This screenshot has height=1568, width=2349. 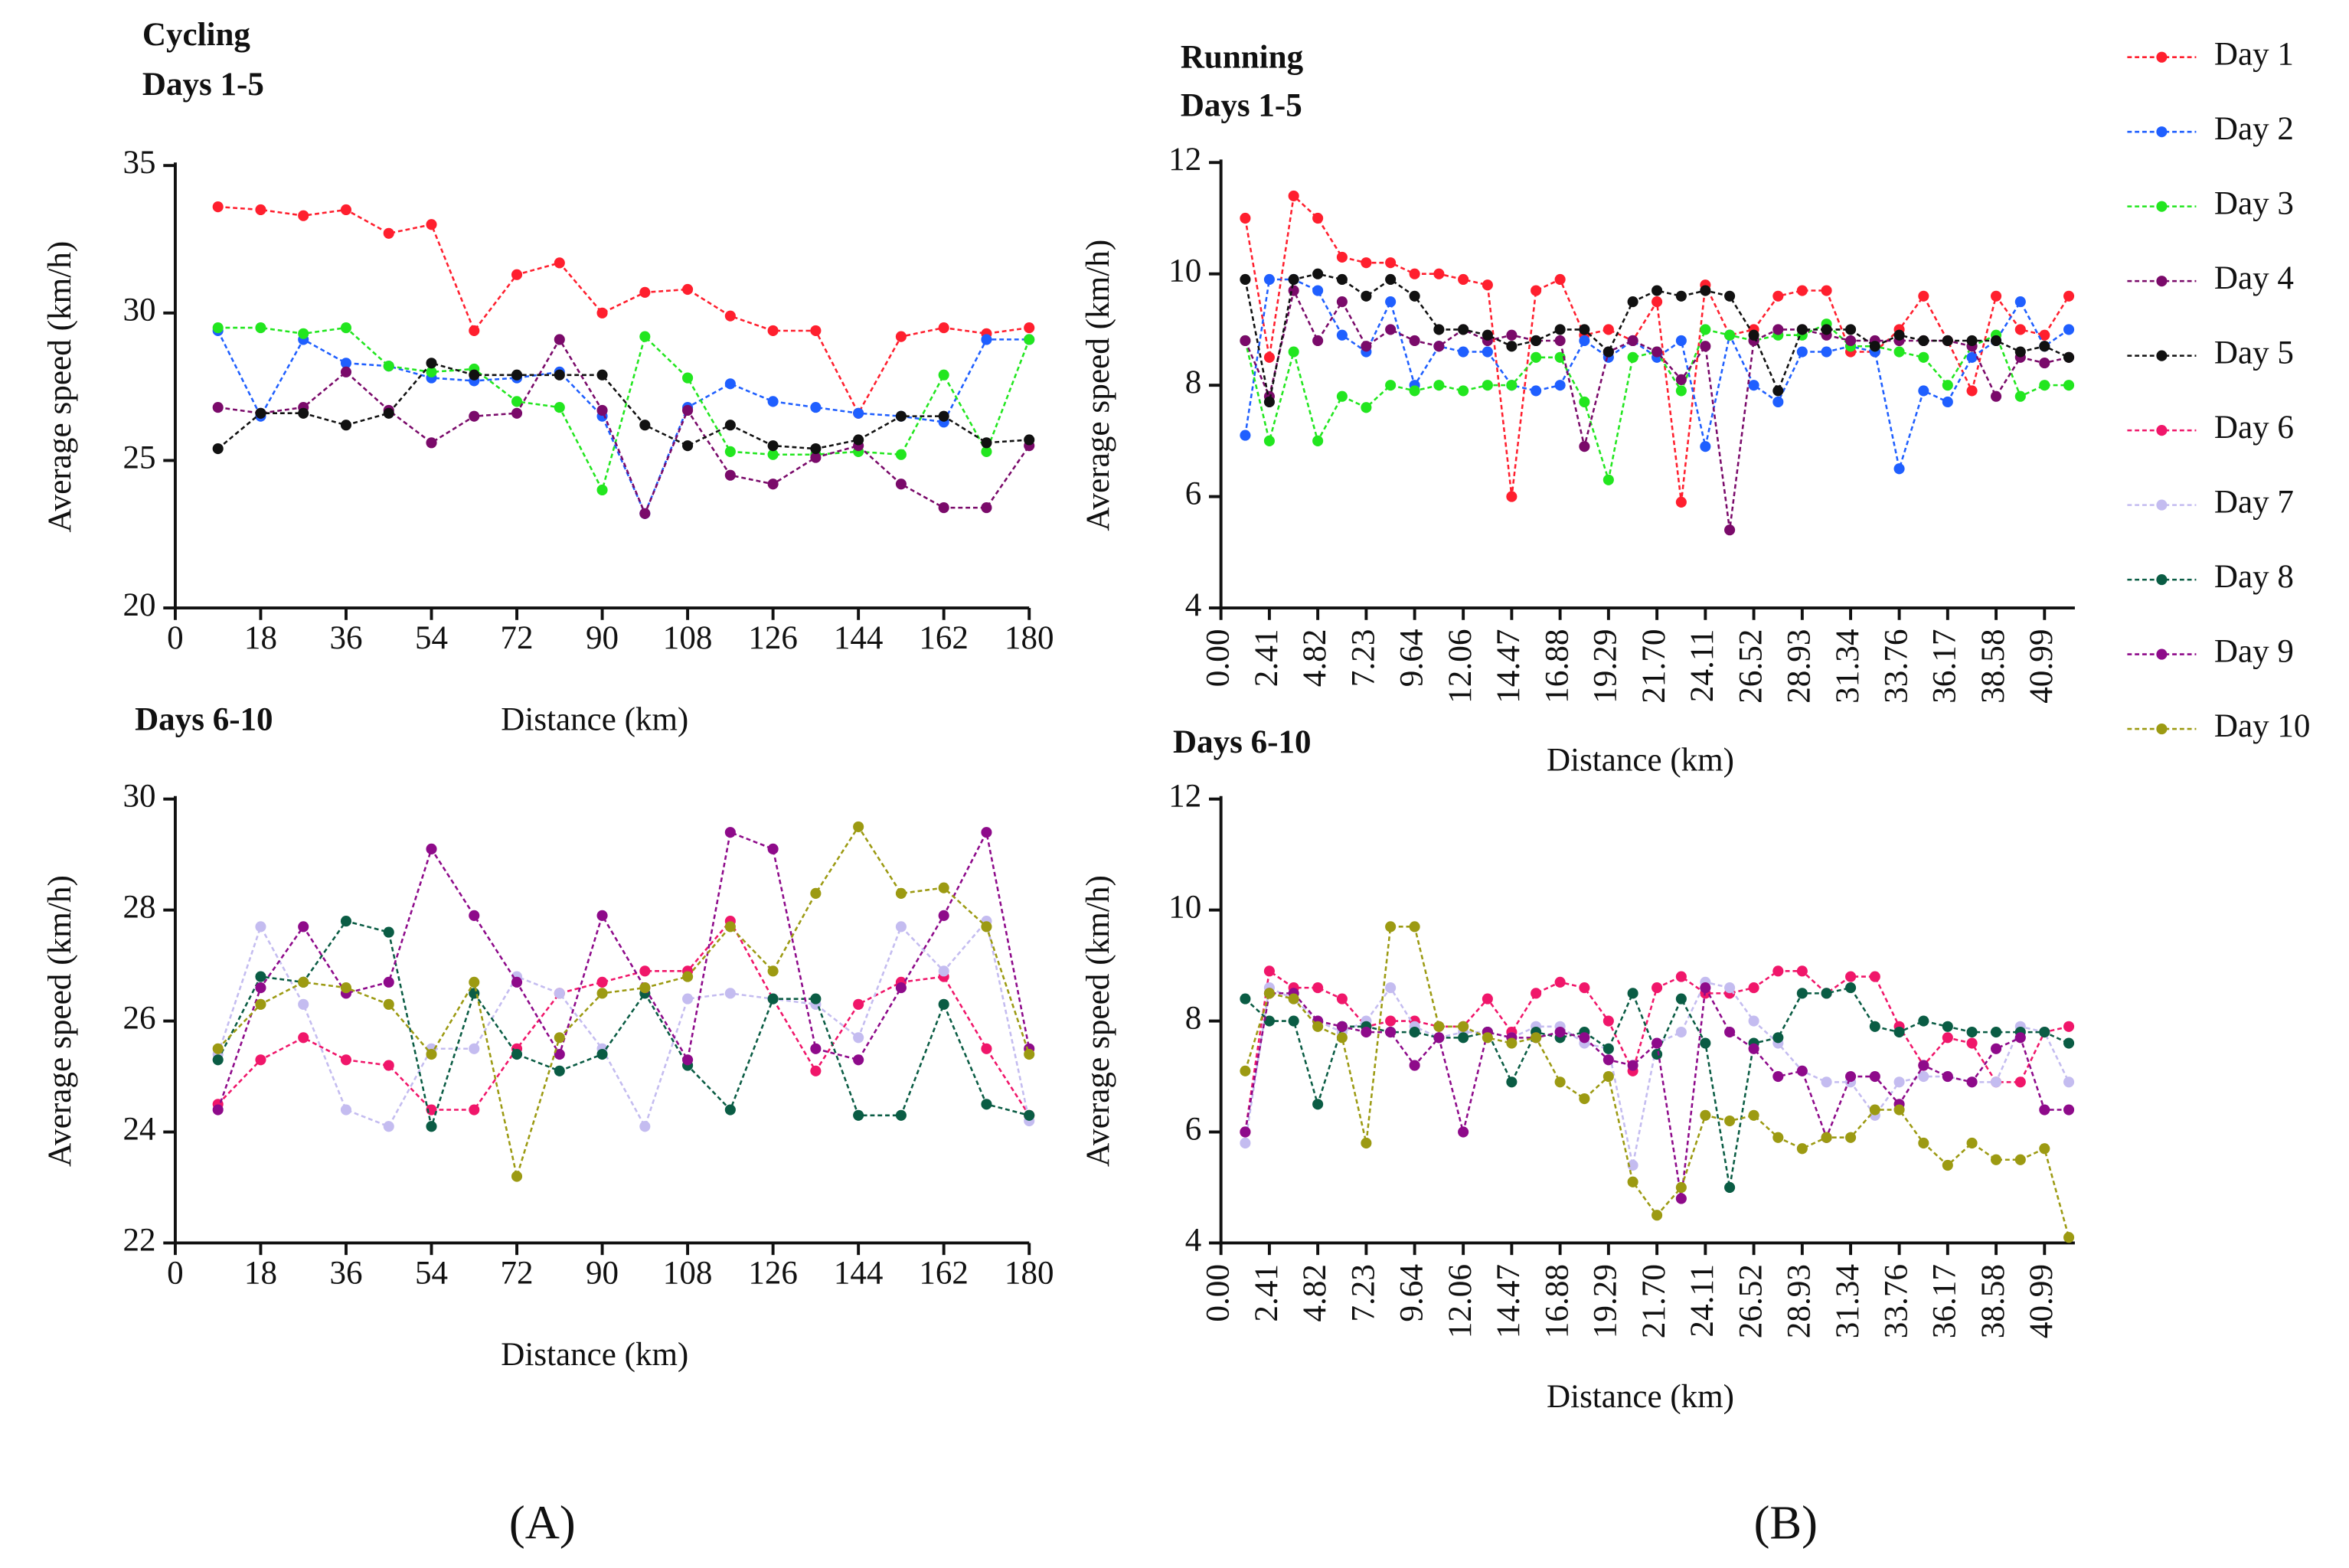 I want to click on legend-label: Day 5, so click(x=2254, y=353).